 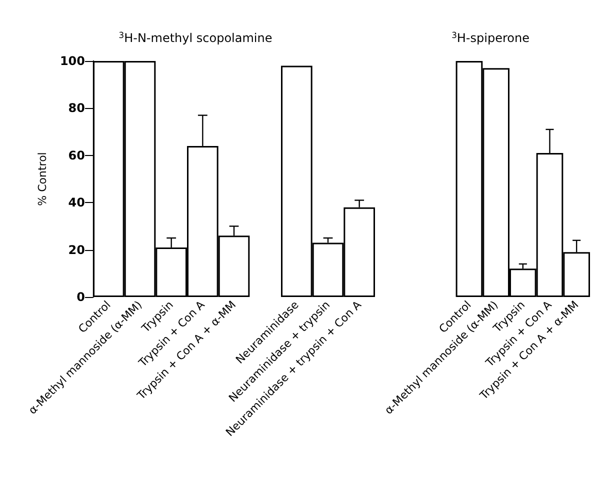 I want to click on y-tick-label: 20, so click(x=76, y=249).